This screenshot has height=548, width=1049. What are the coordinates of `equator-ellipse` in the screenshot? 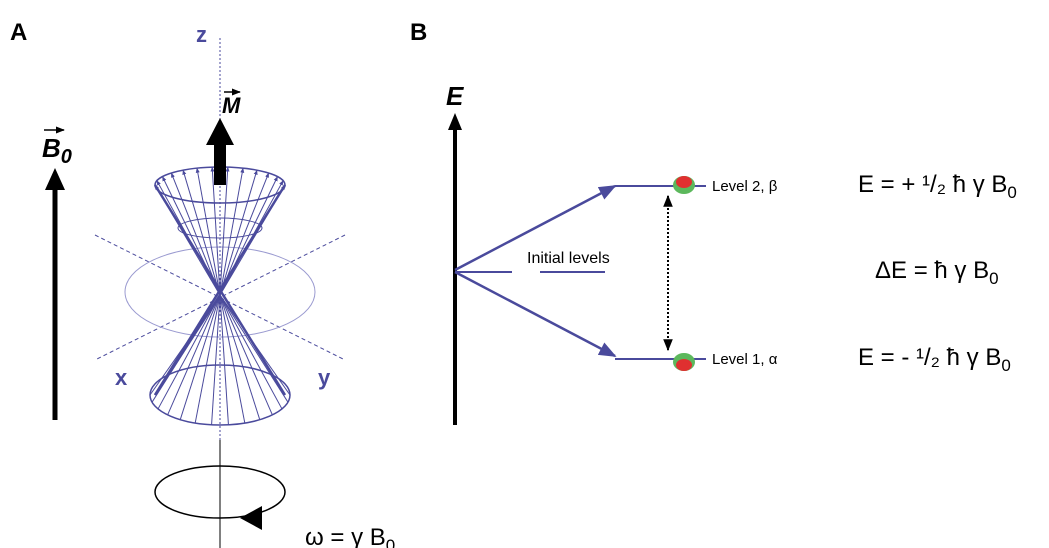 It's located at (220, 292).